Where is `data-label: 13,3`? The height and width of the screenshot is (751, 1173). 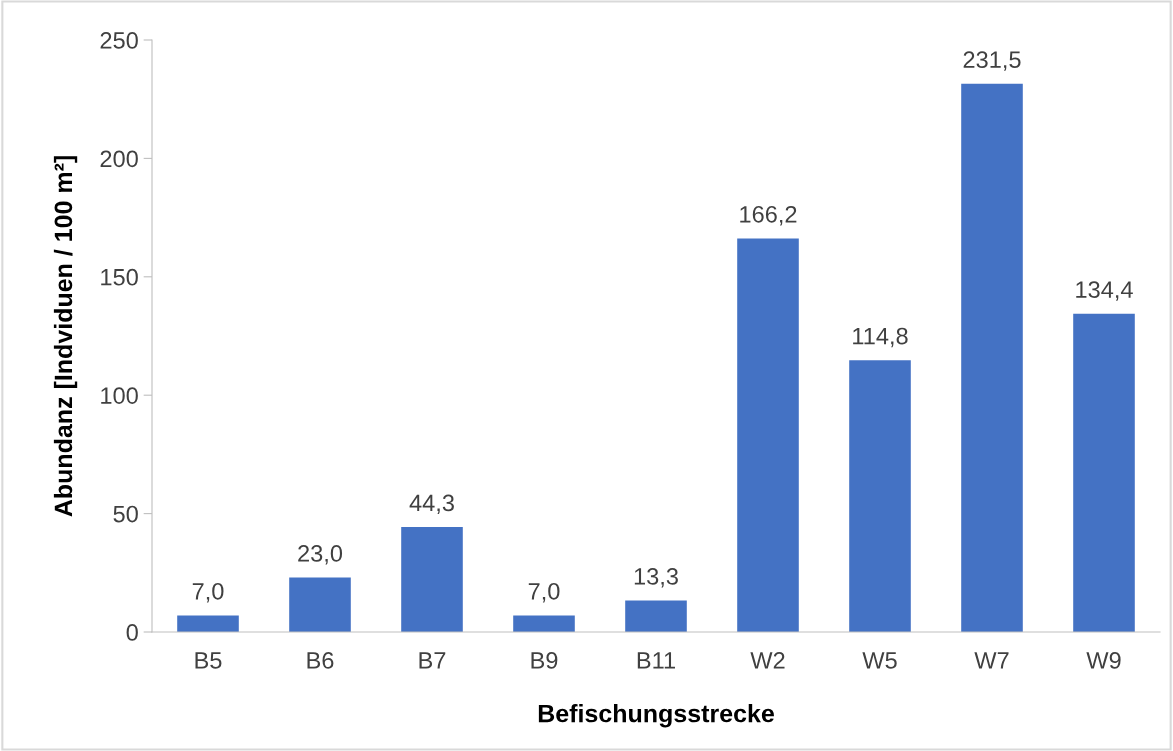
data-label: 13,3 is located at coordinates (656, 578).